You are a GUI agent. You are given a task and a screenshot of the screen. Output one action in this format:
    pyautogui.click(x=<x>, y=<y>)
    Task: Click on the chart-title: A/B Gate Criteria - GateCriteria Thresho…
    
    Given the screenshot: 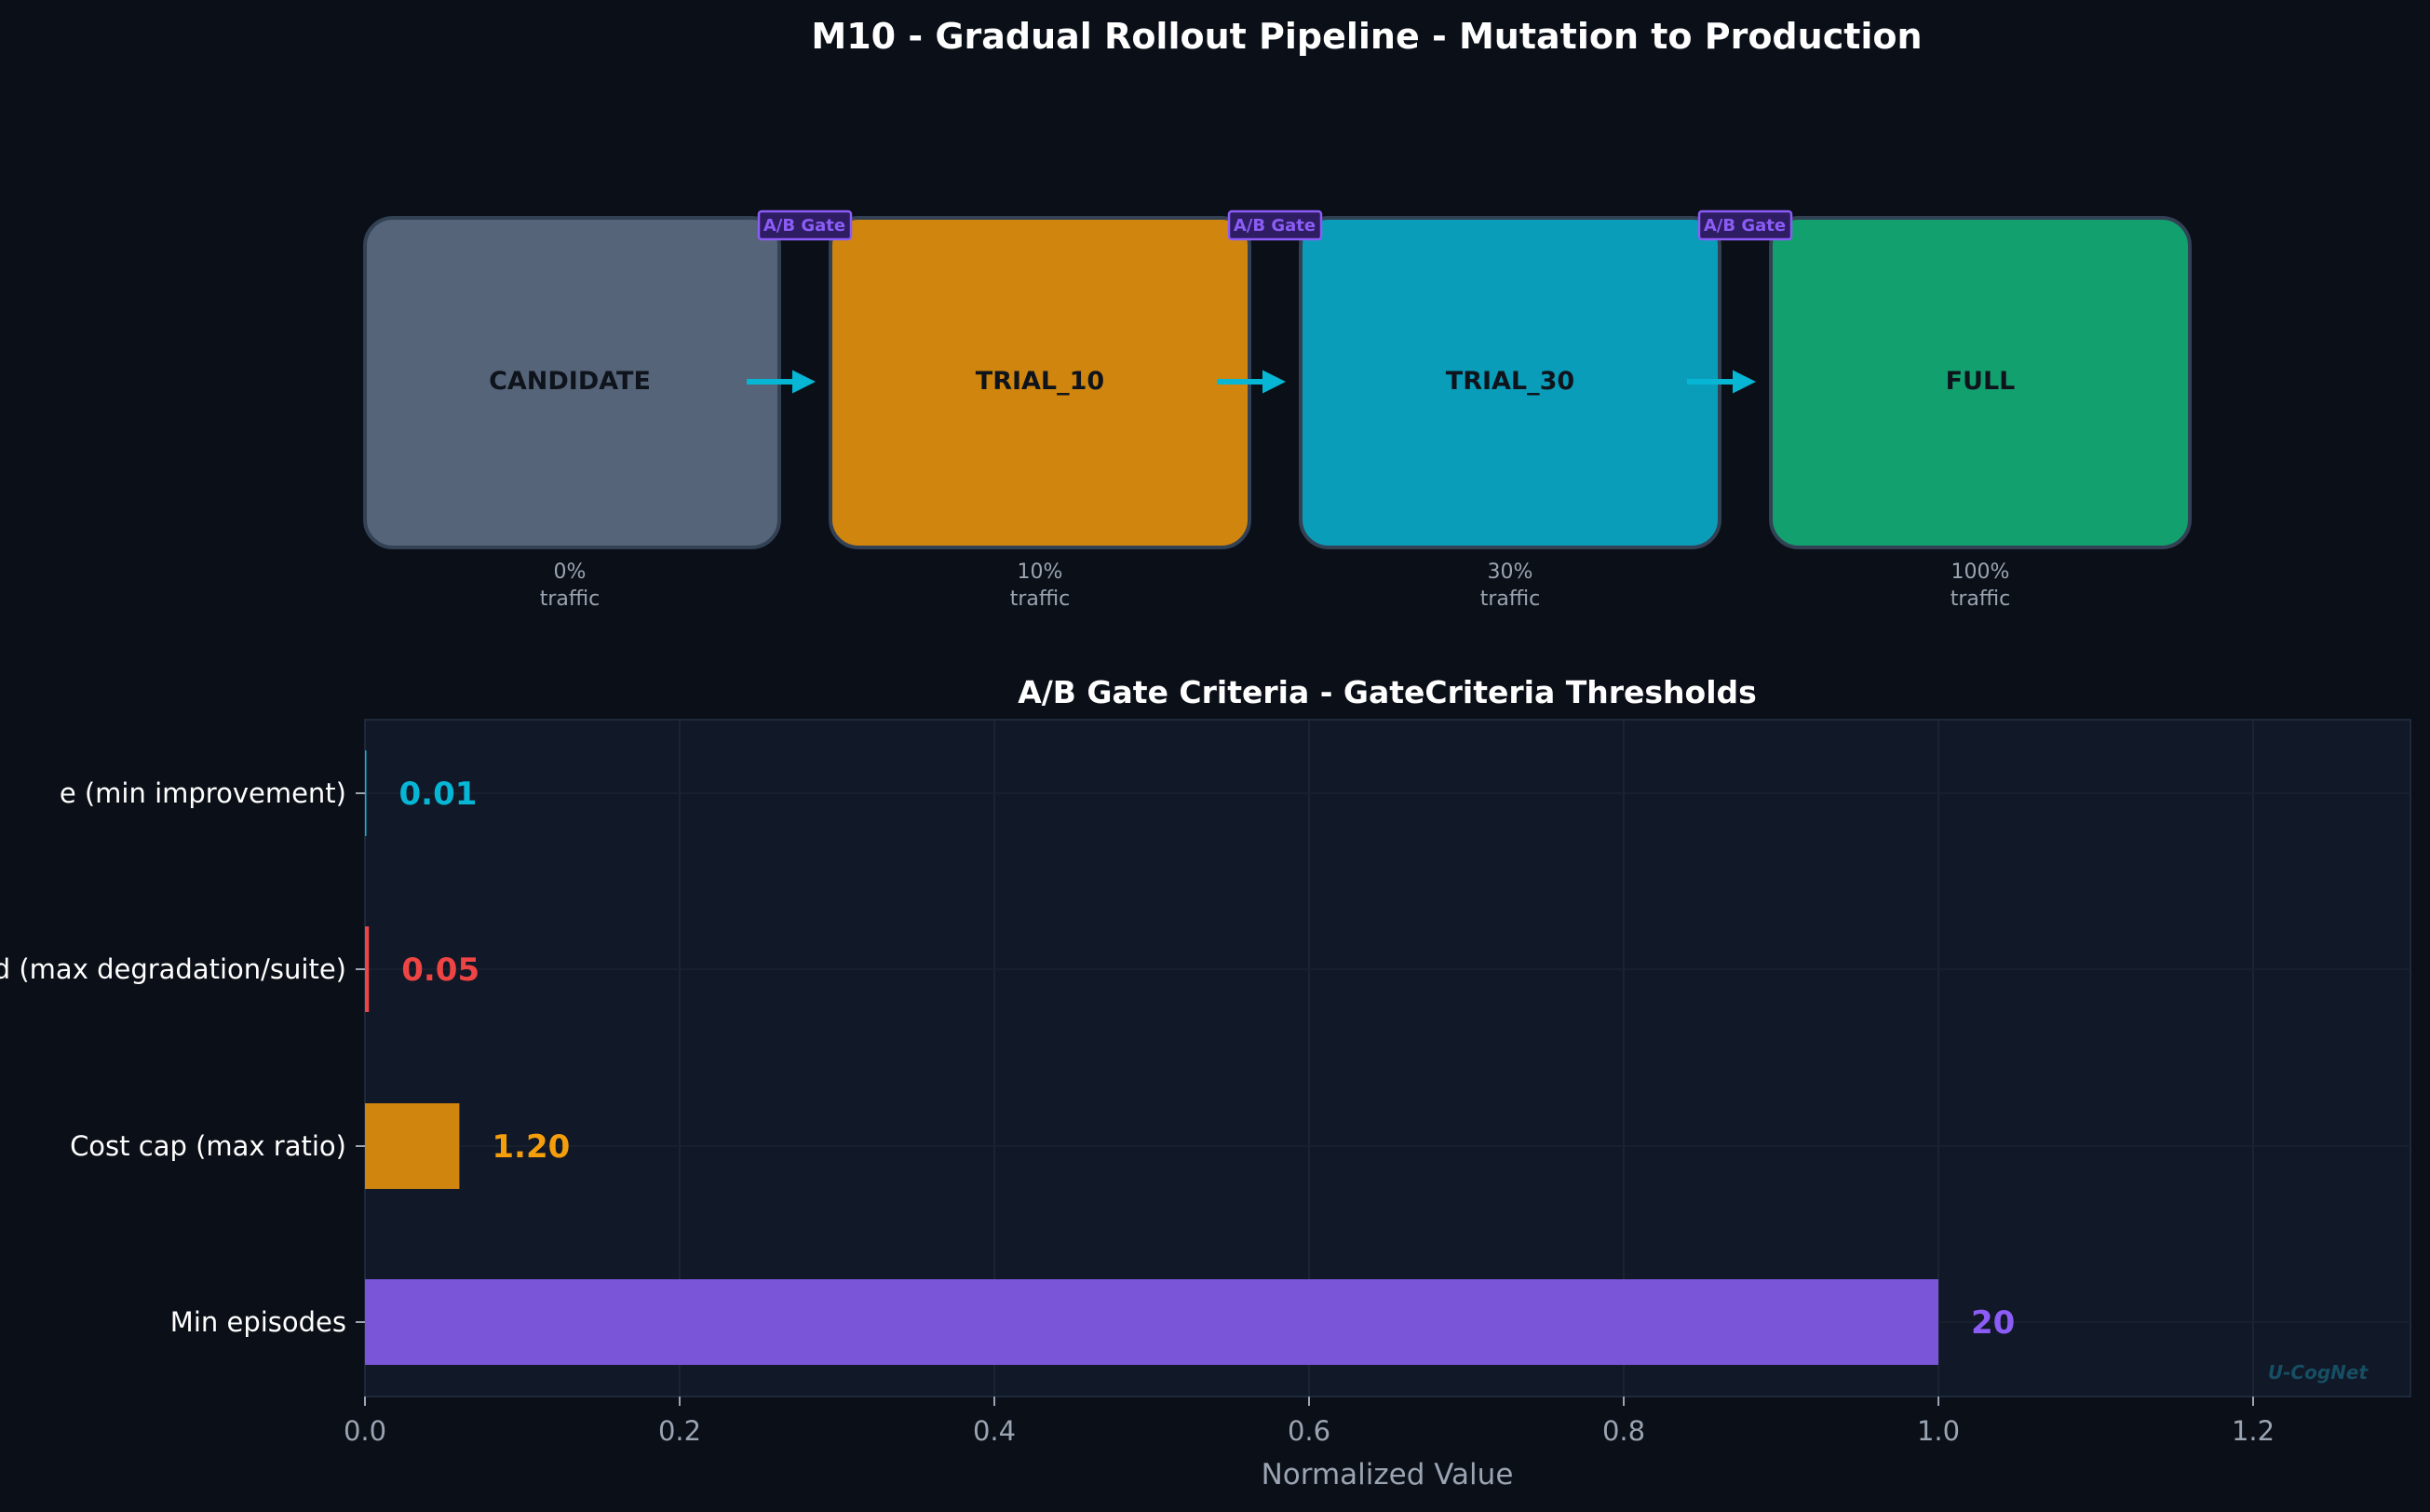 What is the action you would take?
    pyautogui.click(x=1387, y=692)
    